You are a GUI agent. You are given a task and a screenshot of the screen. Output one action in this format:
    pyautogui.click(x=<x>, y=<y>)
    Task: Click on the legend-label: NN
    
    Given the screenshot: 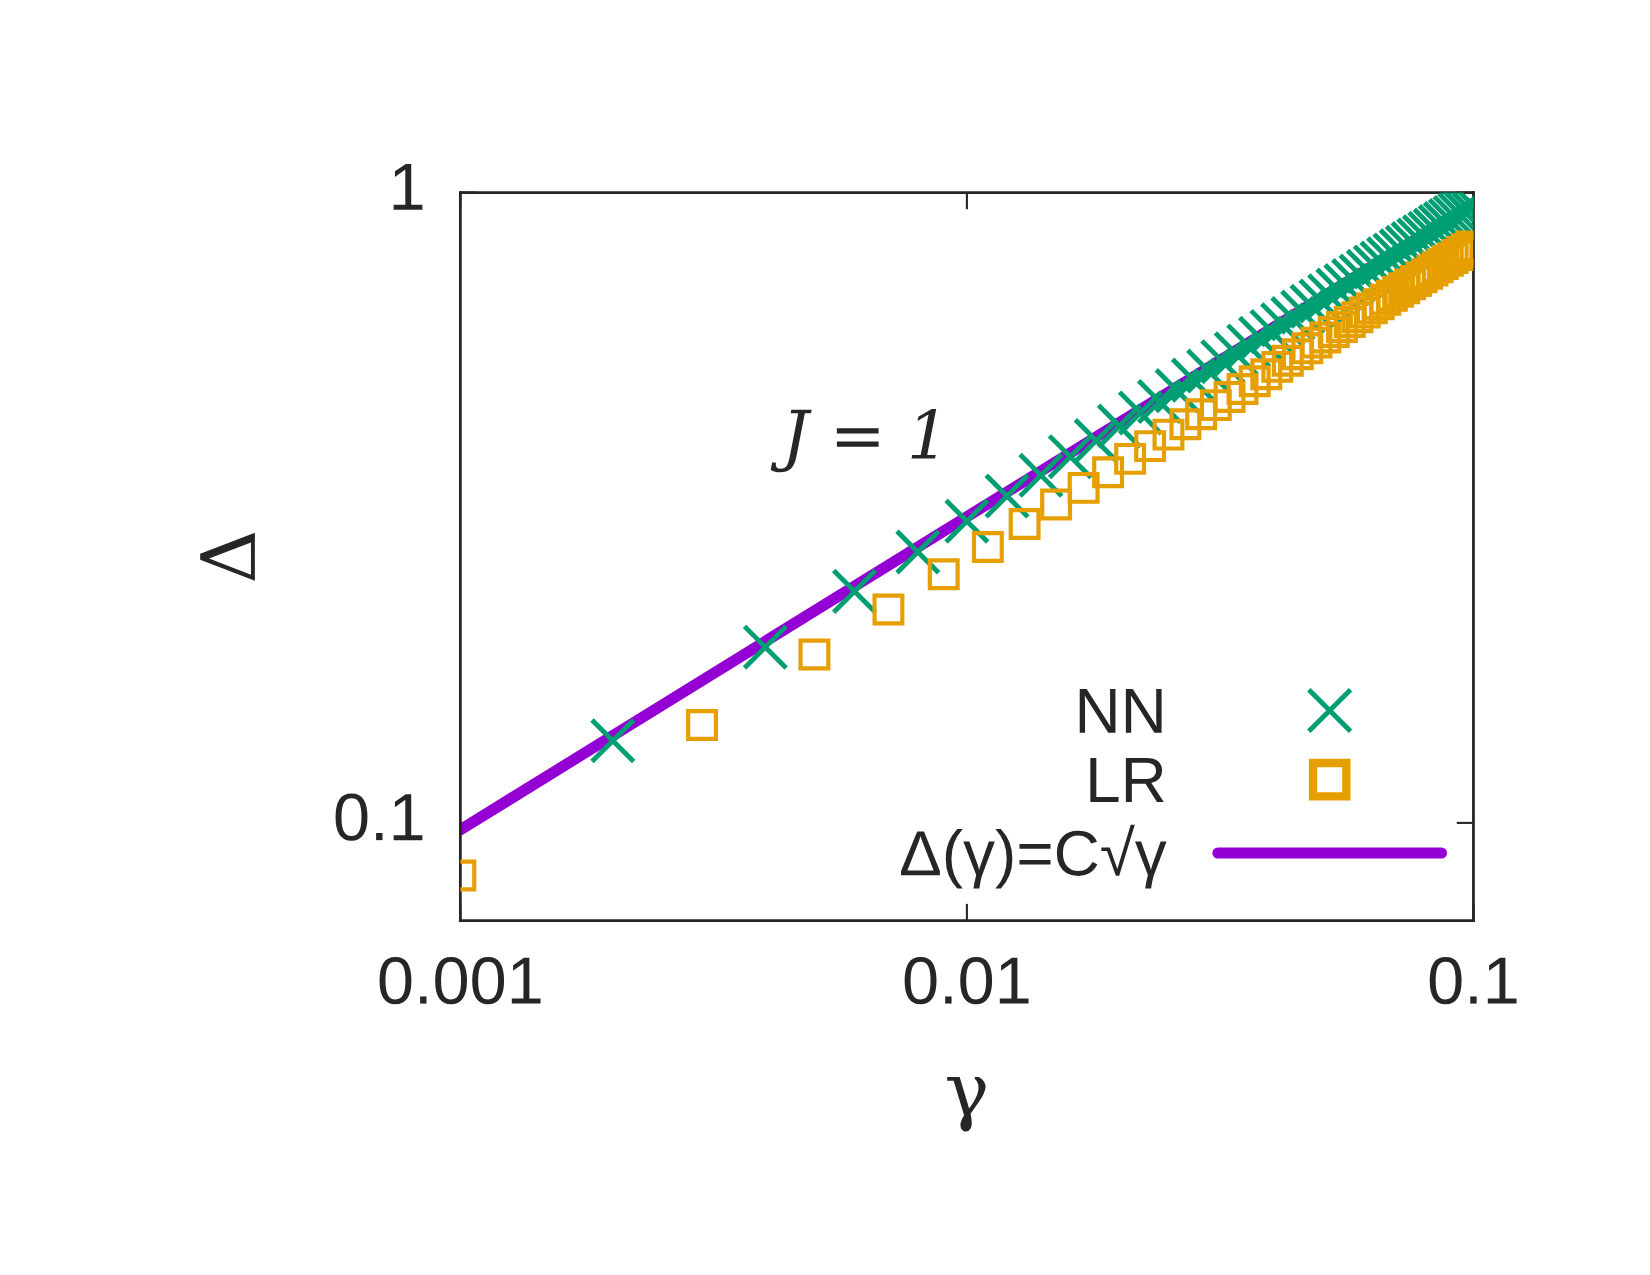 What is the action you would take?
    pyautogui.click(x=1120, y=710)
    